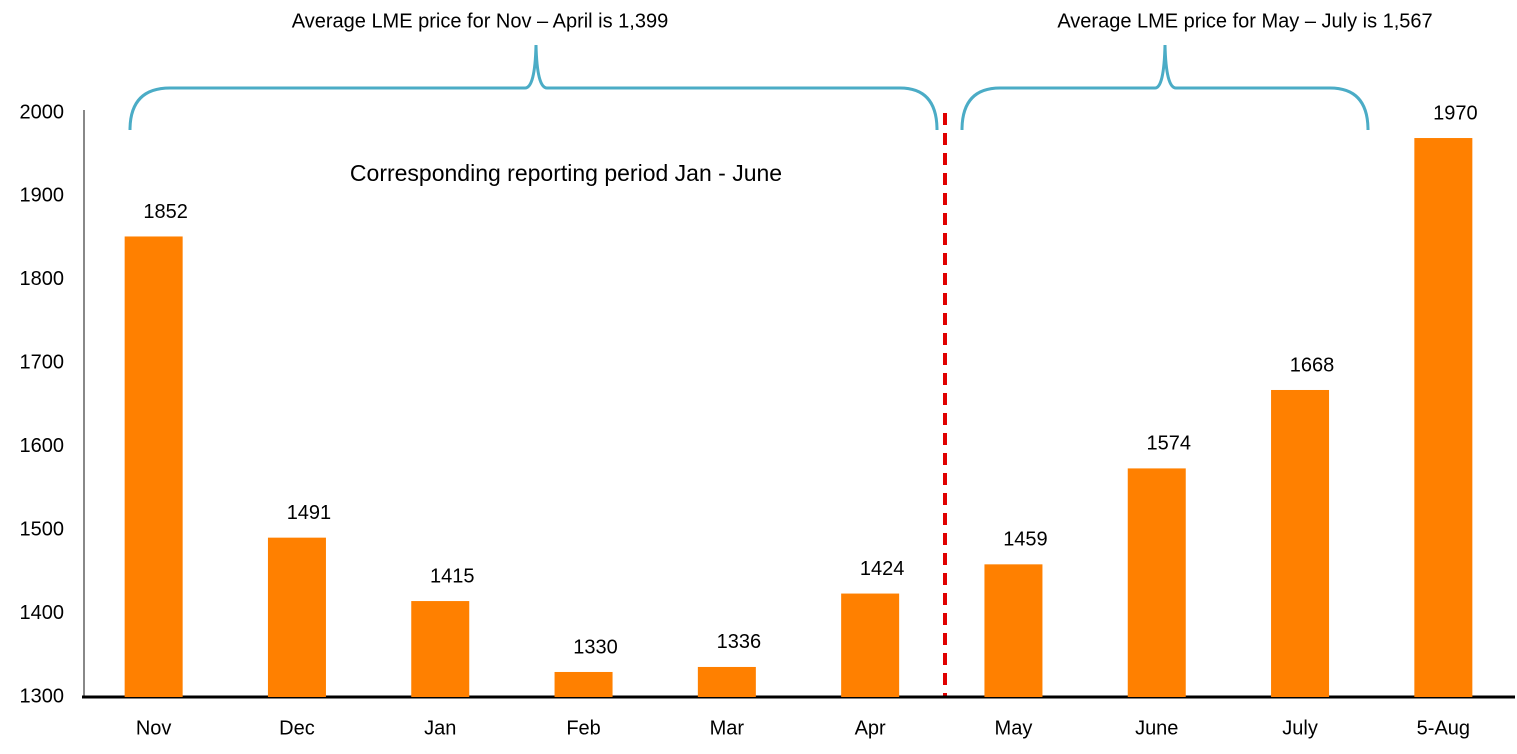 The height and width of the screenshot is (754, 1517). I want to click on y-tick-label: 1500, so click(42, 529).